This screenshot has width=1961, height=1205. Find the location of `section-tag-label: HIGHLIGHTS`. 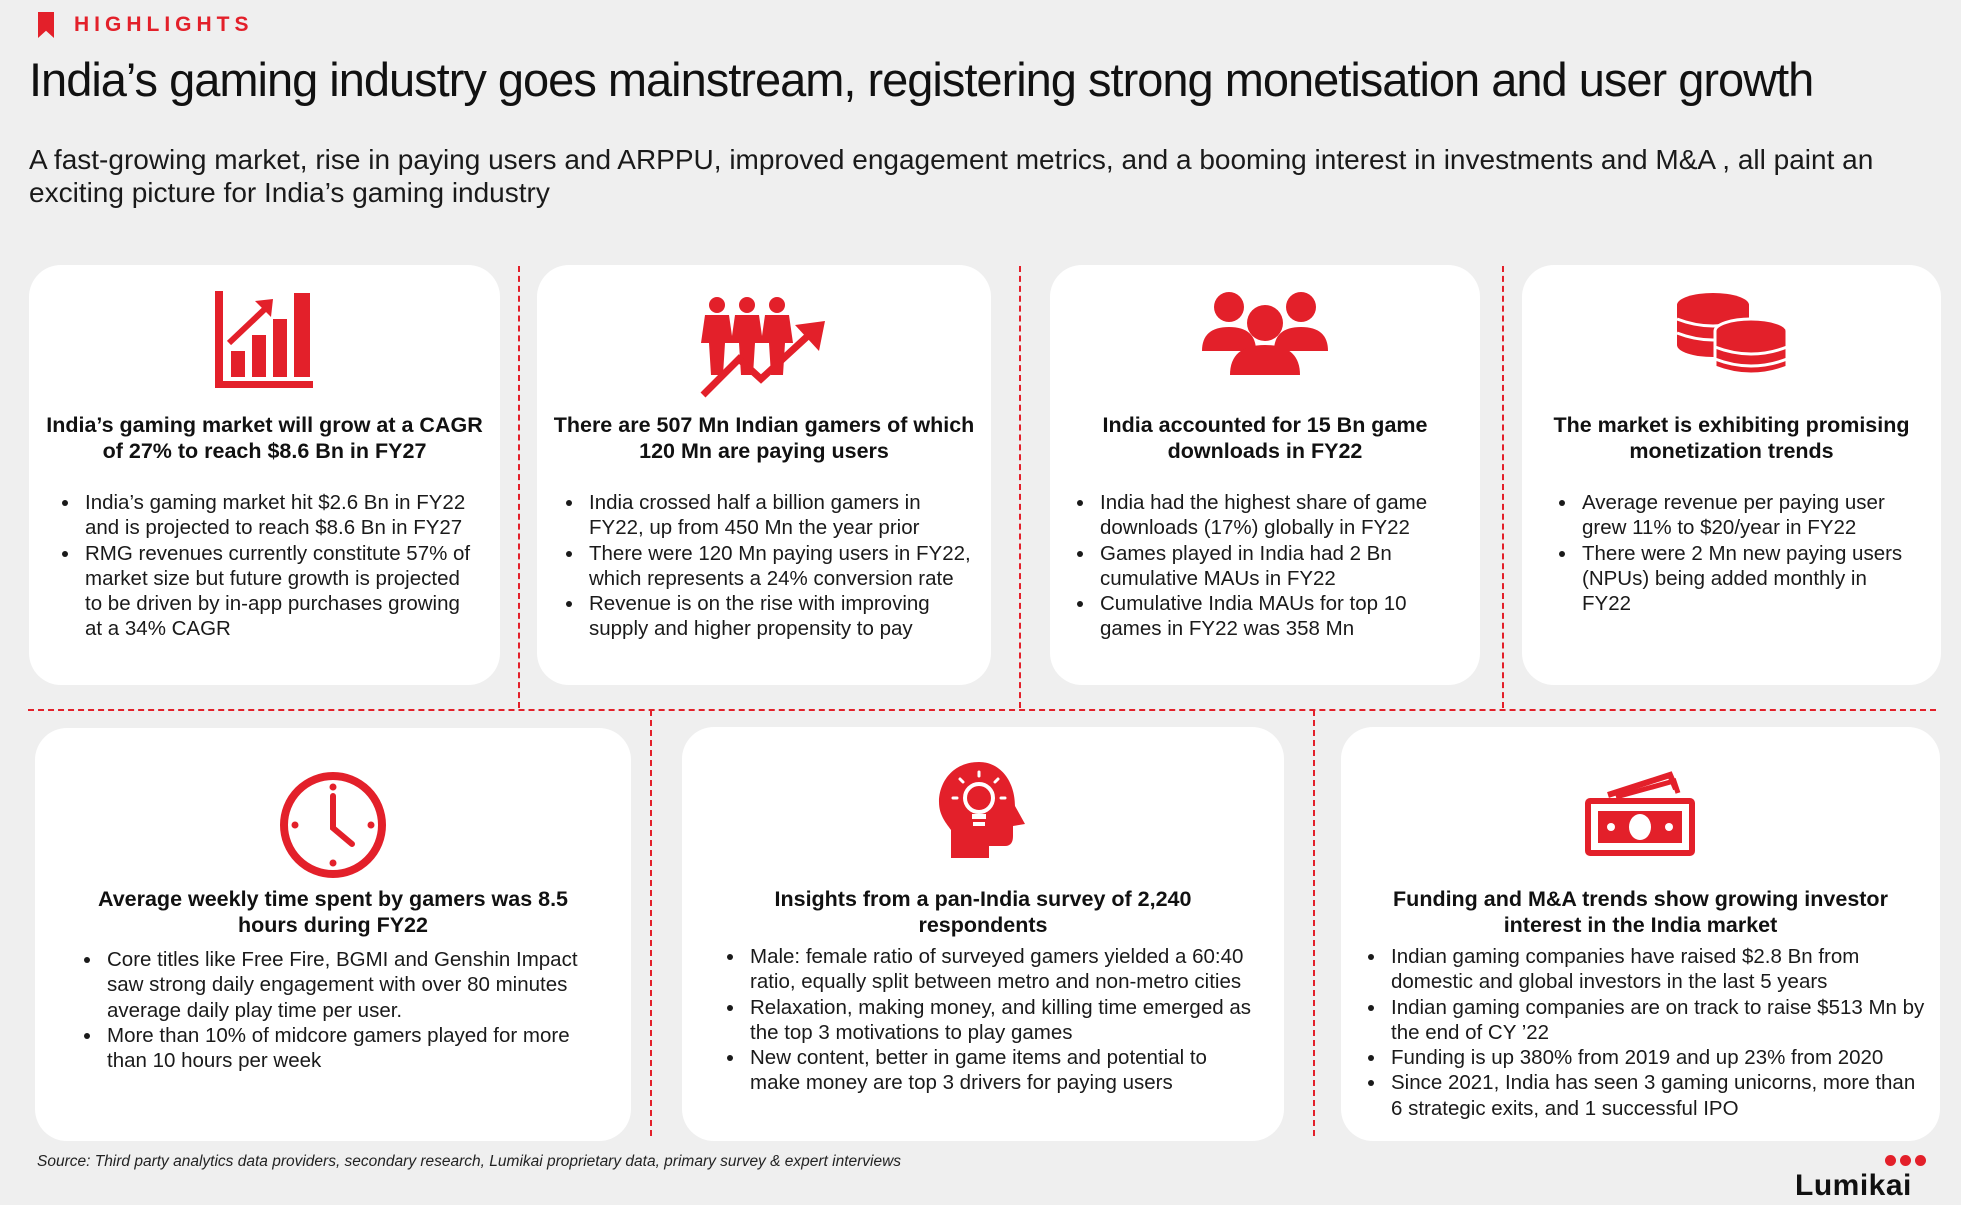

section-tag-label: HIGHLIGHTS is located at coordinates (164, 24).